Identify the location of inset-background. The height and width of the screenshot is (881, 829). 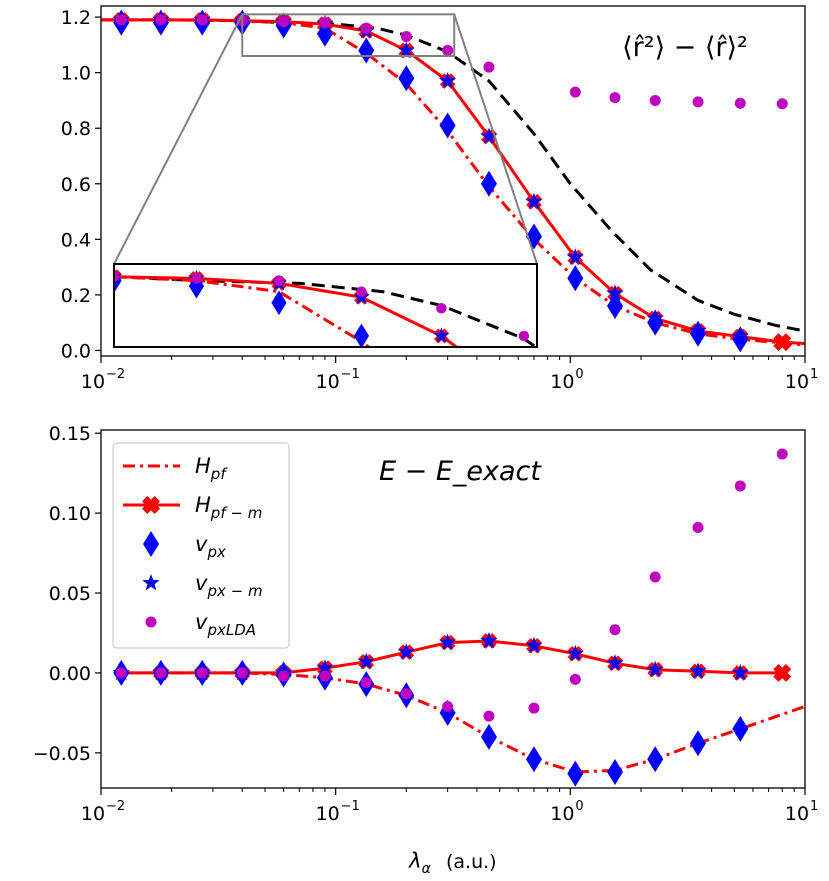
(325, 305).